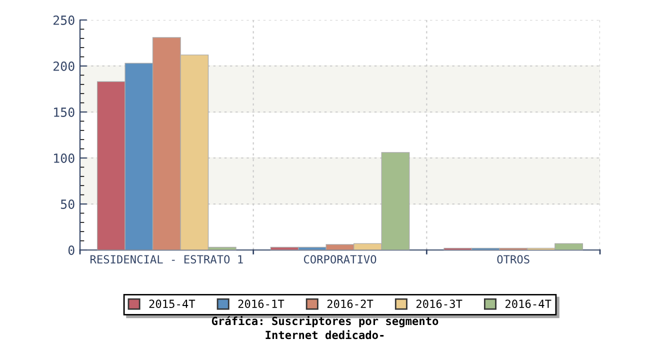 Image resolution: width=650 pixels, height=350 pixels. What do you see at coordinates (261, 304) in the screenshot?
I see `legend-label: 2016-1T` at bounding box center [261, 304].